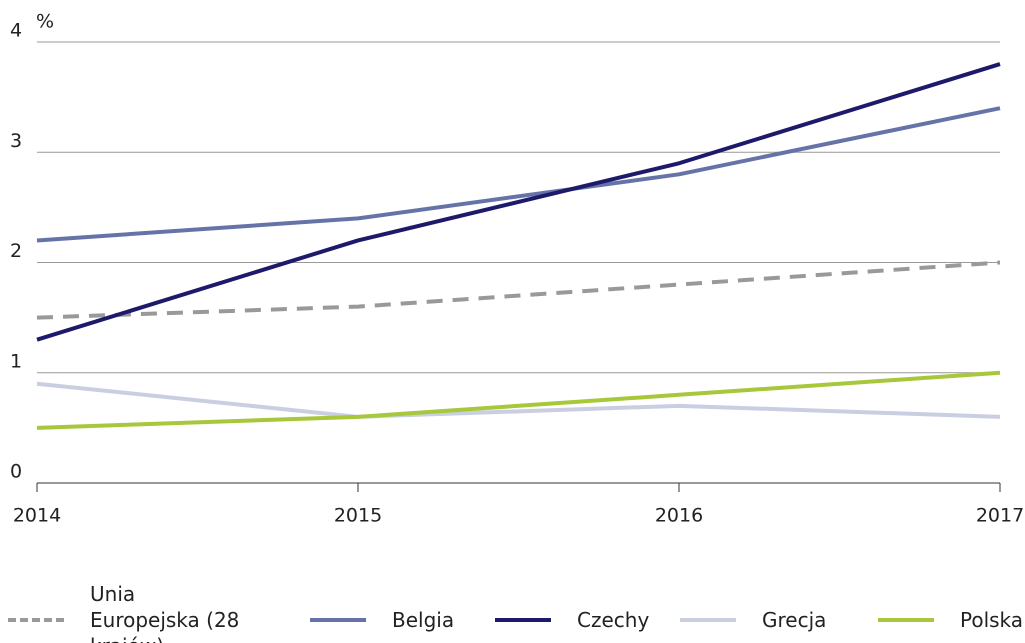 The width and height of the screenshot is (1025, 643). What do you see at coordinates (16, 141) in the screenshot?
I see `y-tick-label: 3` at bounding box center [16, 141].